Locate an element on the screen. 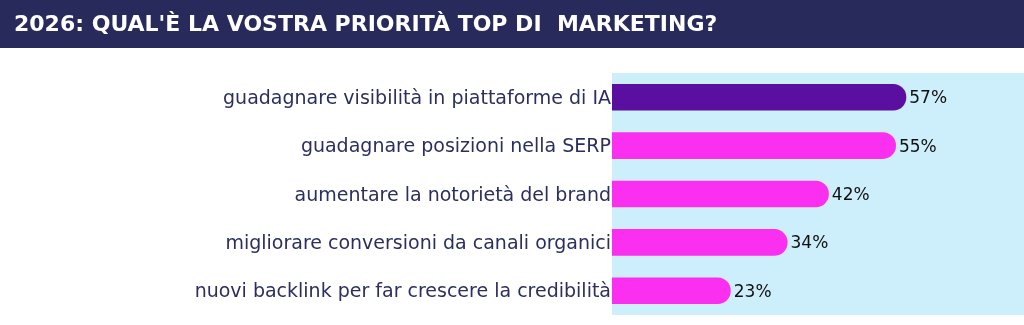 Image resolution: width=1024 pixels, height=325 pixels. data-label: 55% is located at coordinates (917, 145).